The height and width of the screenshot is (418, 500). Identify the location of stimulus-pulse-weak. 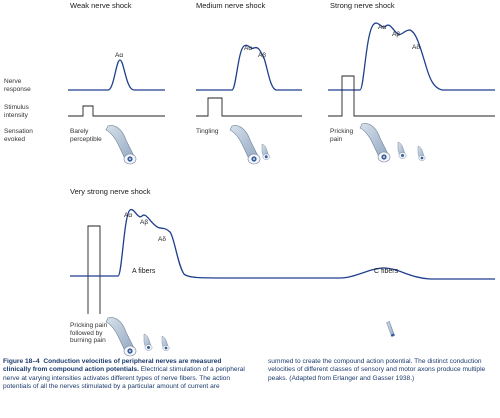
(116, 111).